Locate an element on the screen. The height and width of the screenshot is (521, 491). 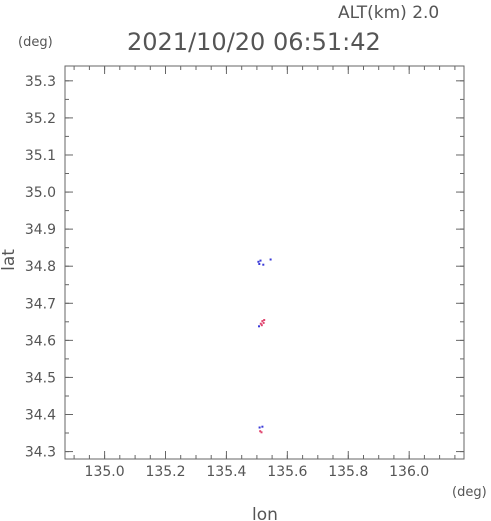
y-tick-label: 34.9 is located at coordinates (40, 230).